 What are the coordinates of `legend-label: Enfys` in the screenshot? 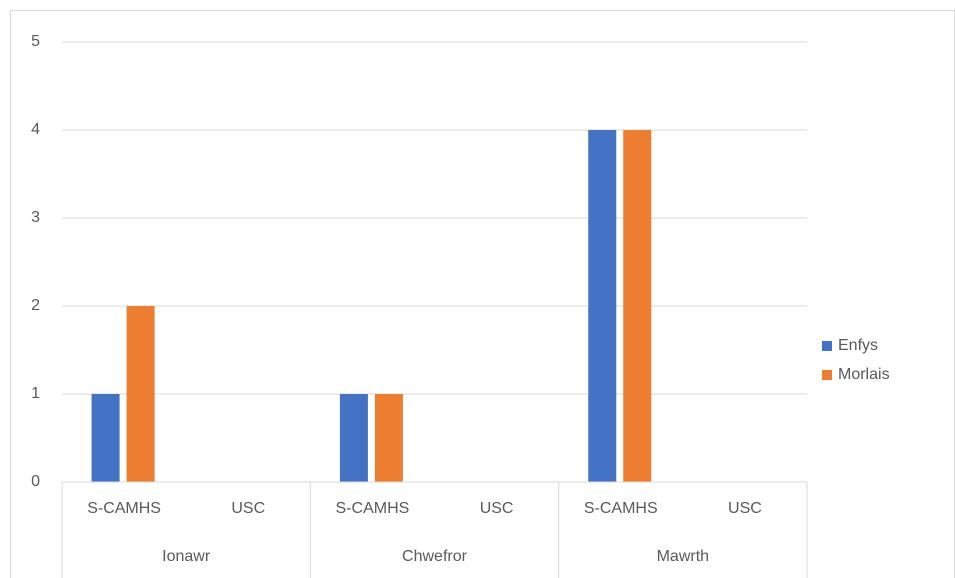 It's located at (858, 345).